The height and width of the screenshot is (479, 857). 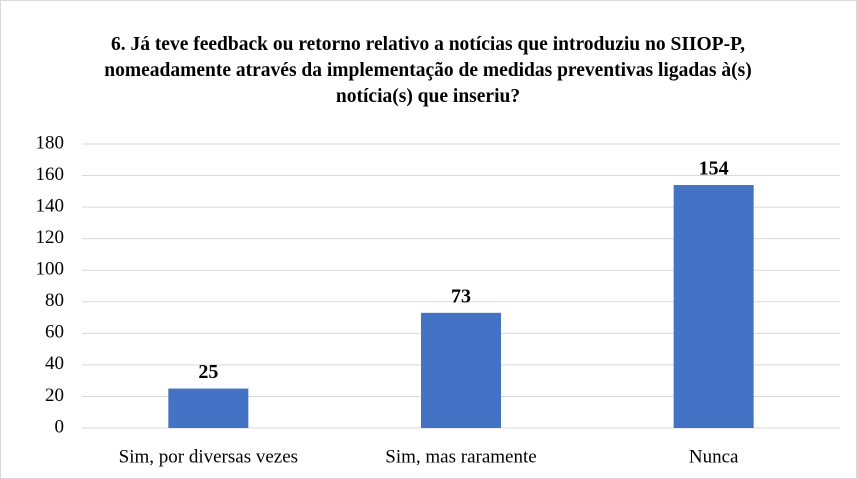 What do you see at coordinates (714, 169) in the screenshot?
I see `data-label: 154` at bounding box center [714, 169].